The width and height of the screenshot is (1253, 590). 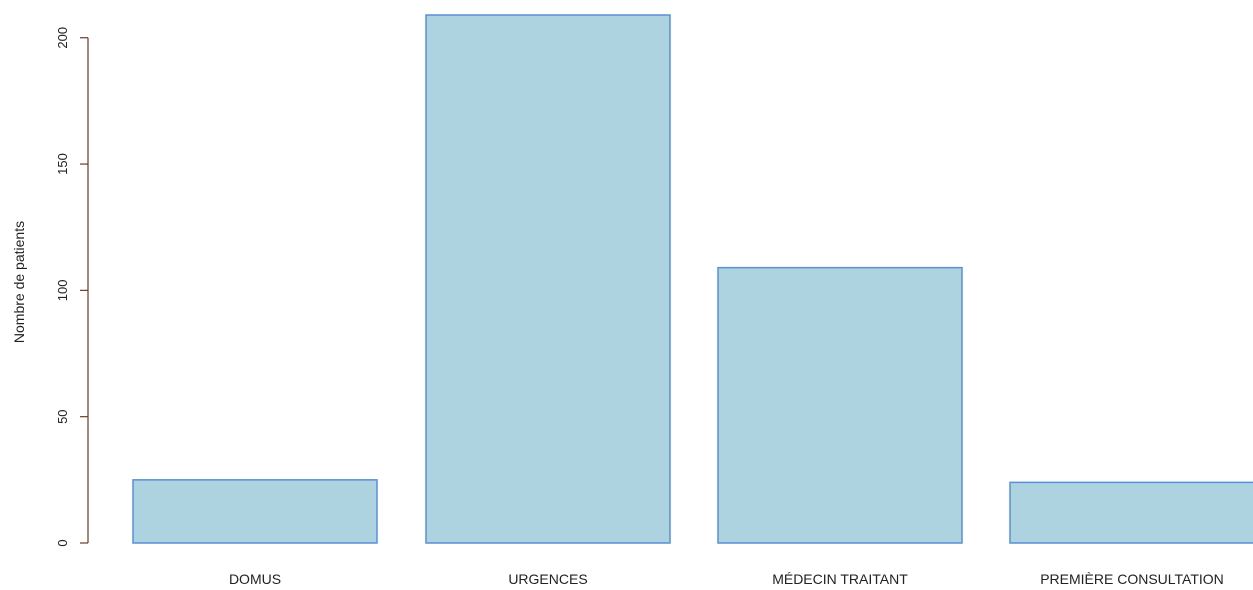 What do you see at coordinates (62, 38) in the screenshot?
I see `y-tick-label: 200` at bounding box center [62, 38].